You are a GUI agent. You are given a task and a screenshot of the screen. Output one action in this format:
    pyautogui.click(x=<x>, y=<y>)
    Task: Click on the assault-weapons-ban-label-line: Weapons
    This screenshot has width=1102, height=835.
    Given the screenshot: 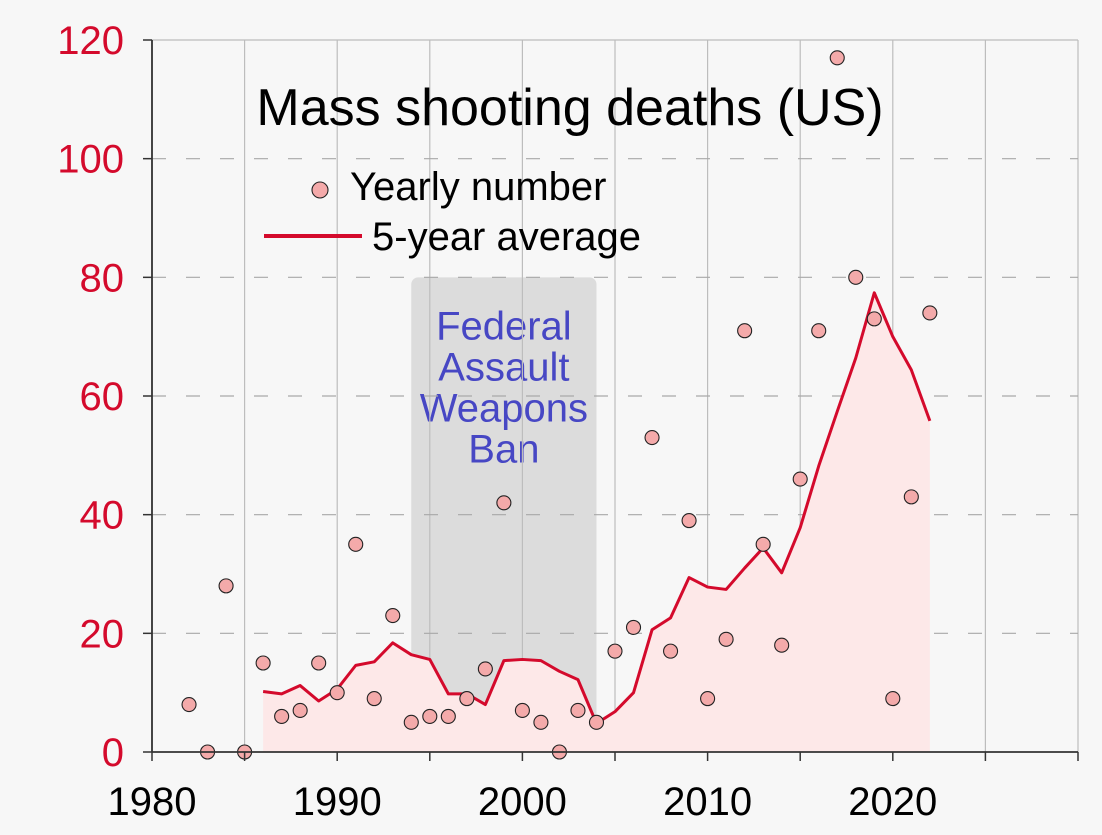 What is the action you would take?
    pyautogui.click(x=504, y=408)
    